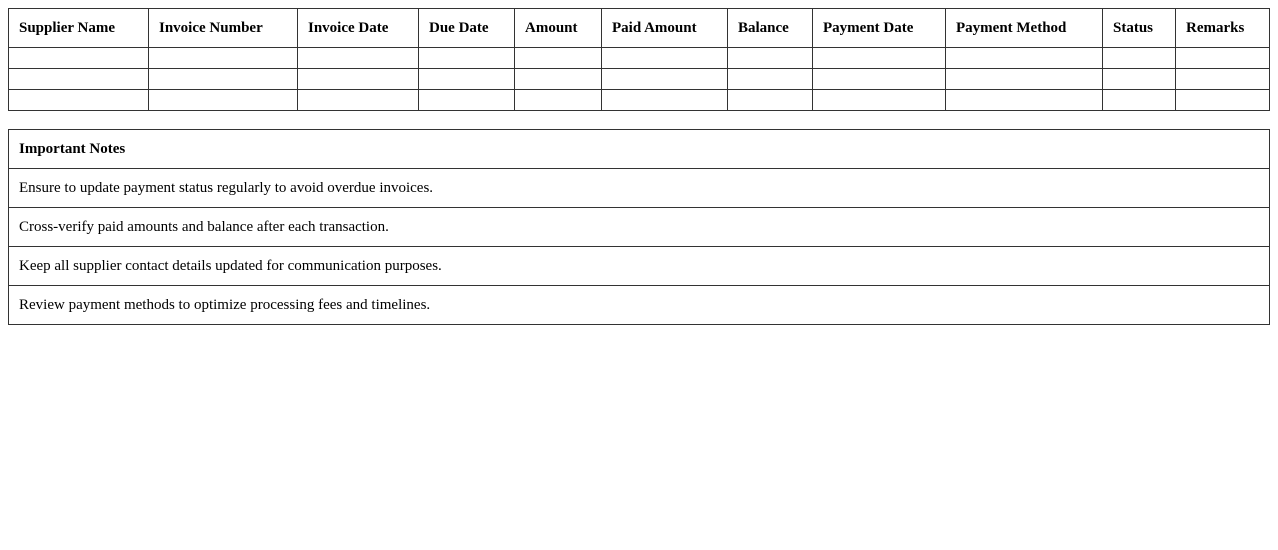  Describe the element at coordinates (358, 28) in the screenshot. I see `column-header: Invoice Date` at that location.